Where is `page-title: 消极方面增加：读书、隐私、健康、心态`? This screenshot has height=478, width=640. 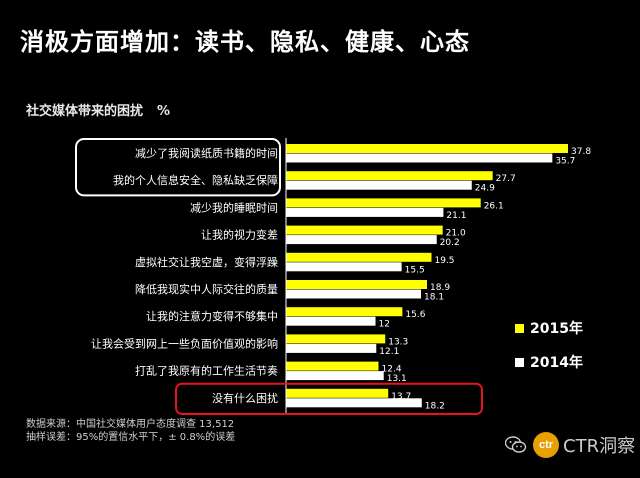 page-title: 消极方面增加：读书、隐私、健康、心态 is located at coordinates (245, 42).